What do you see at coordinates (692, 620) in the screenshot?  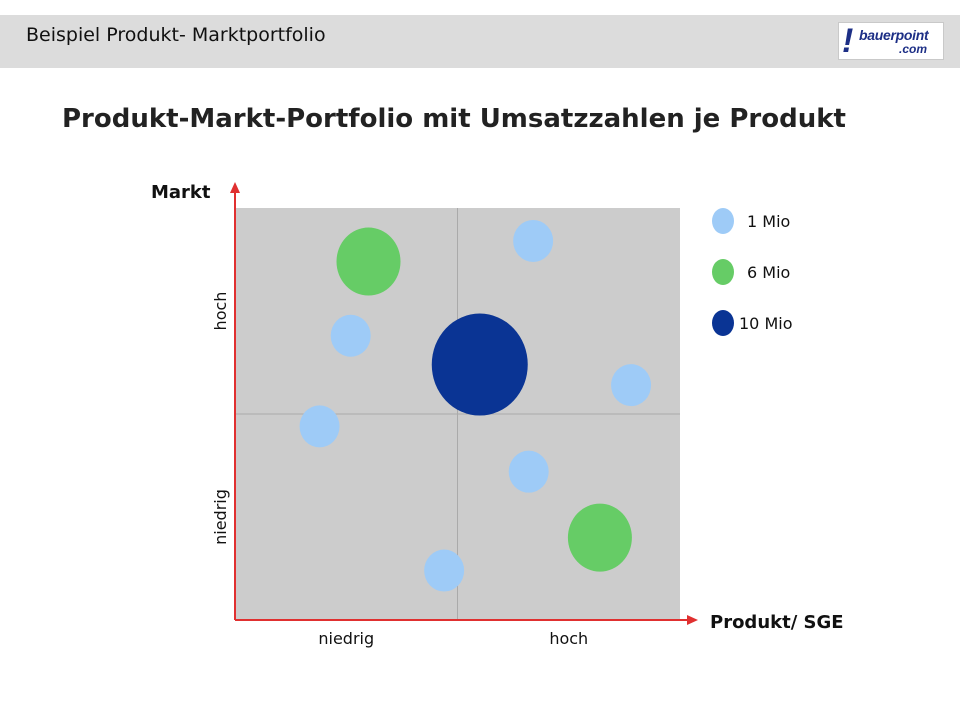 I see `x-axis-arrow-icon` at bounding box center [692, 620].